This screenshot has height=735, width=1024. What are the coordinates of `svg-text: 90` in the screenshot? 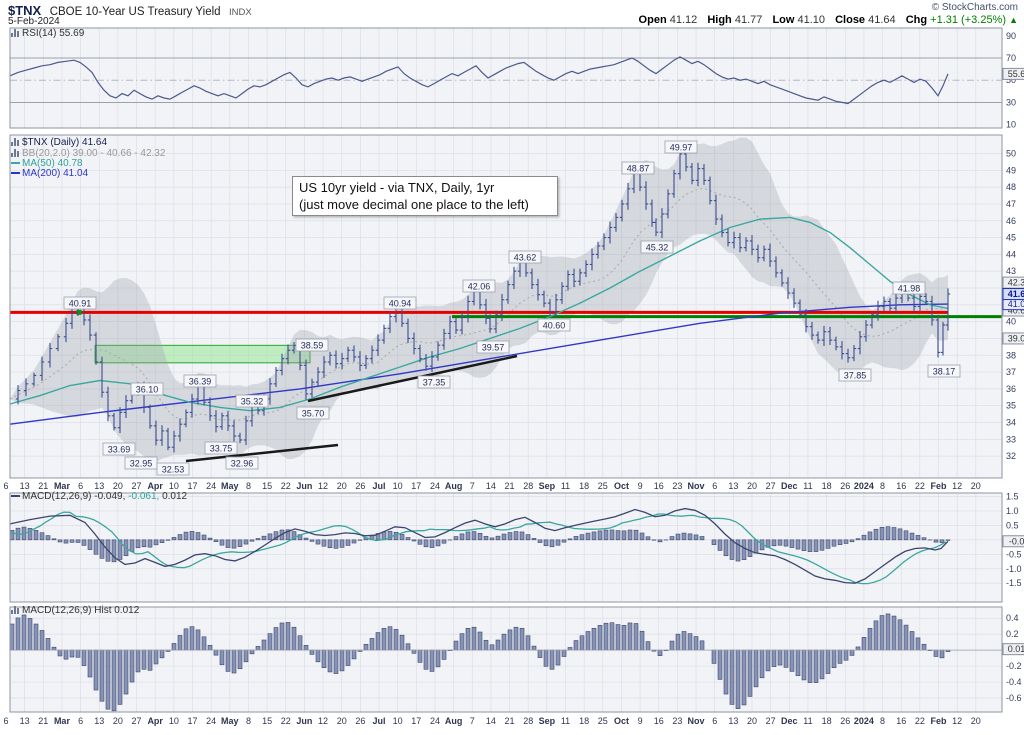 It's located at (1011, 36).